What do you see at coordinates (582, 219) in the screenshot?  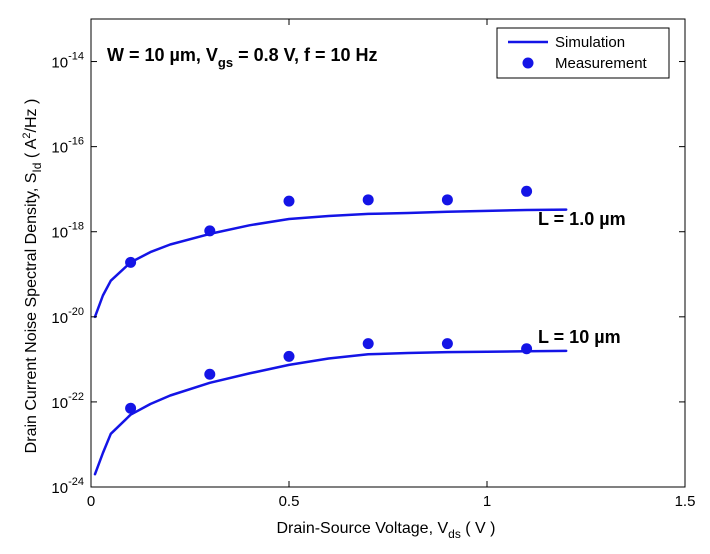 I see `label-L-1um: L = 1.0 µm` at bounding box center [582, 219].